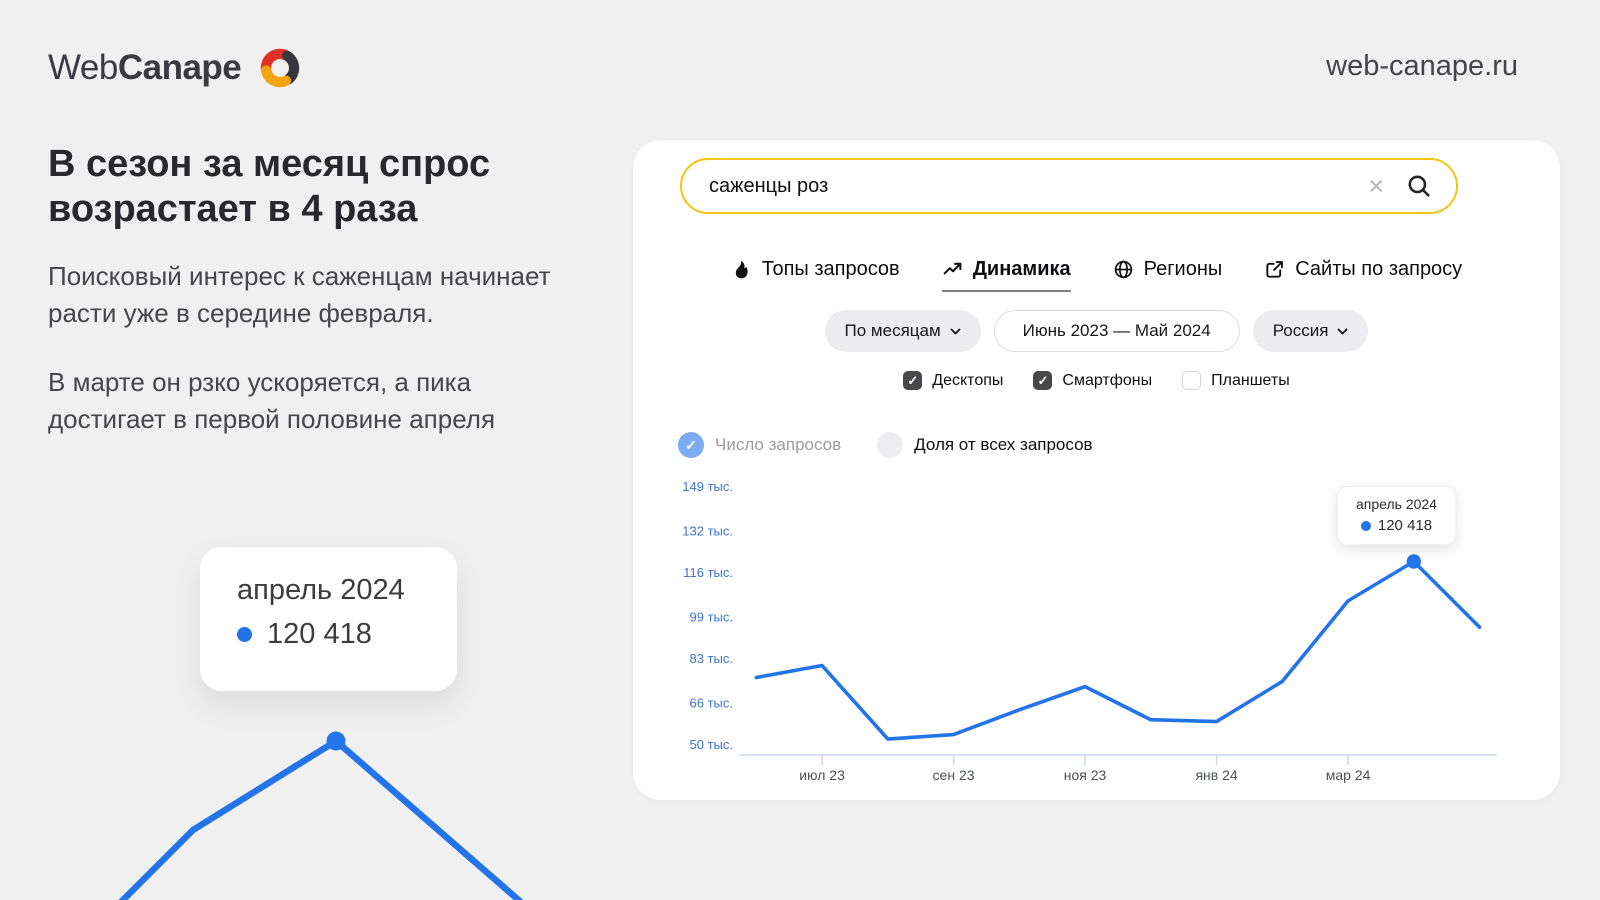 The image size is (1600, 900). Describe the element at coordinates (890, 445) in the screenshot. I see `radio-circle-icon` at that location.